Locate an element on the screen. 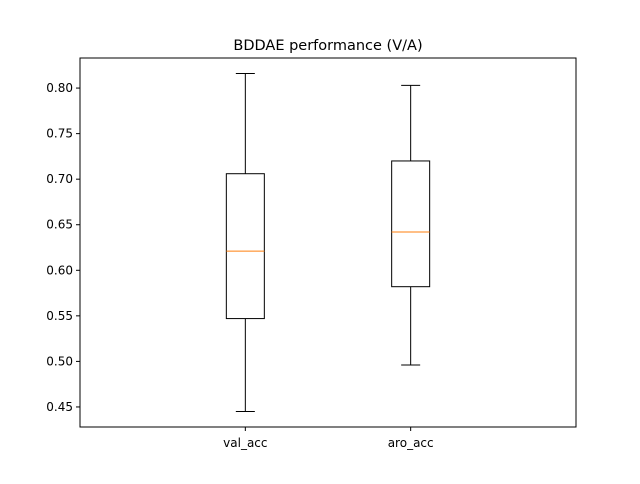 The height and width of the screenshot is (484, 640). y-tick-label: 0.75 is located at coordinates (59, 134).